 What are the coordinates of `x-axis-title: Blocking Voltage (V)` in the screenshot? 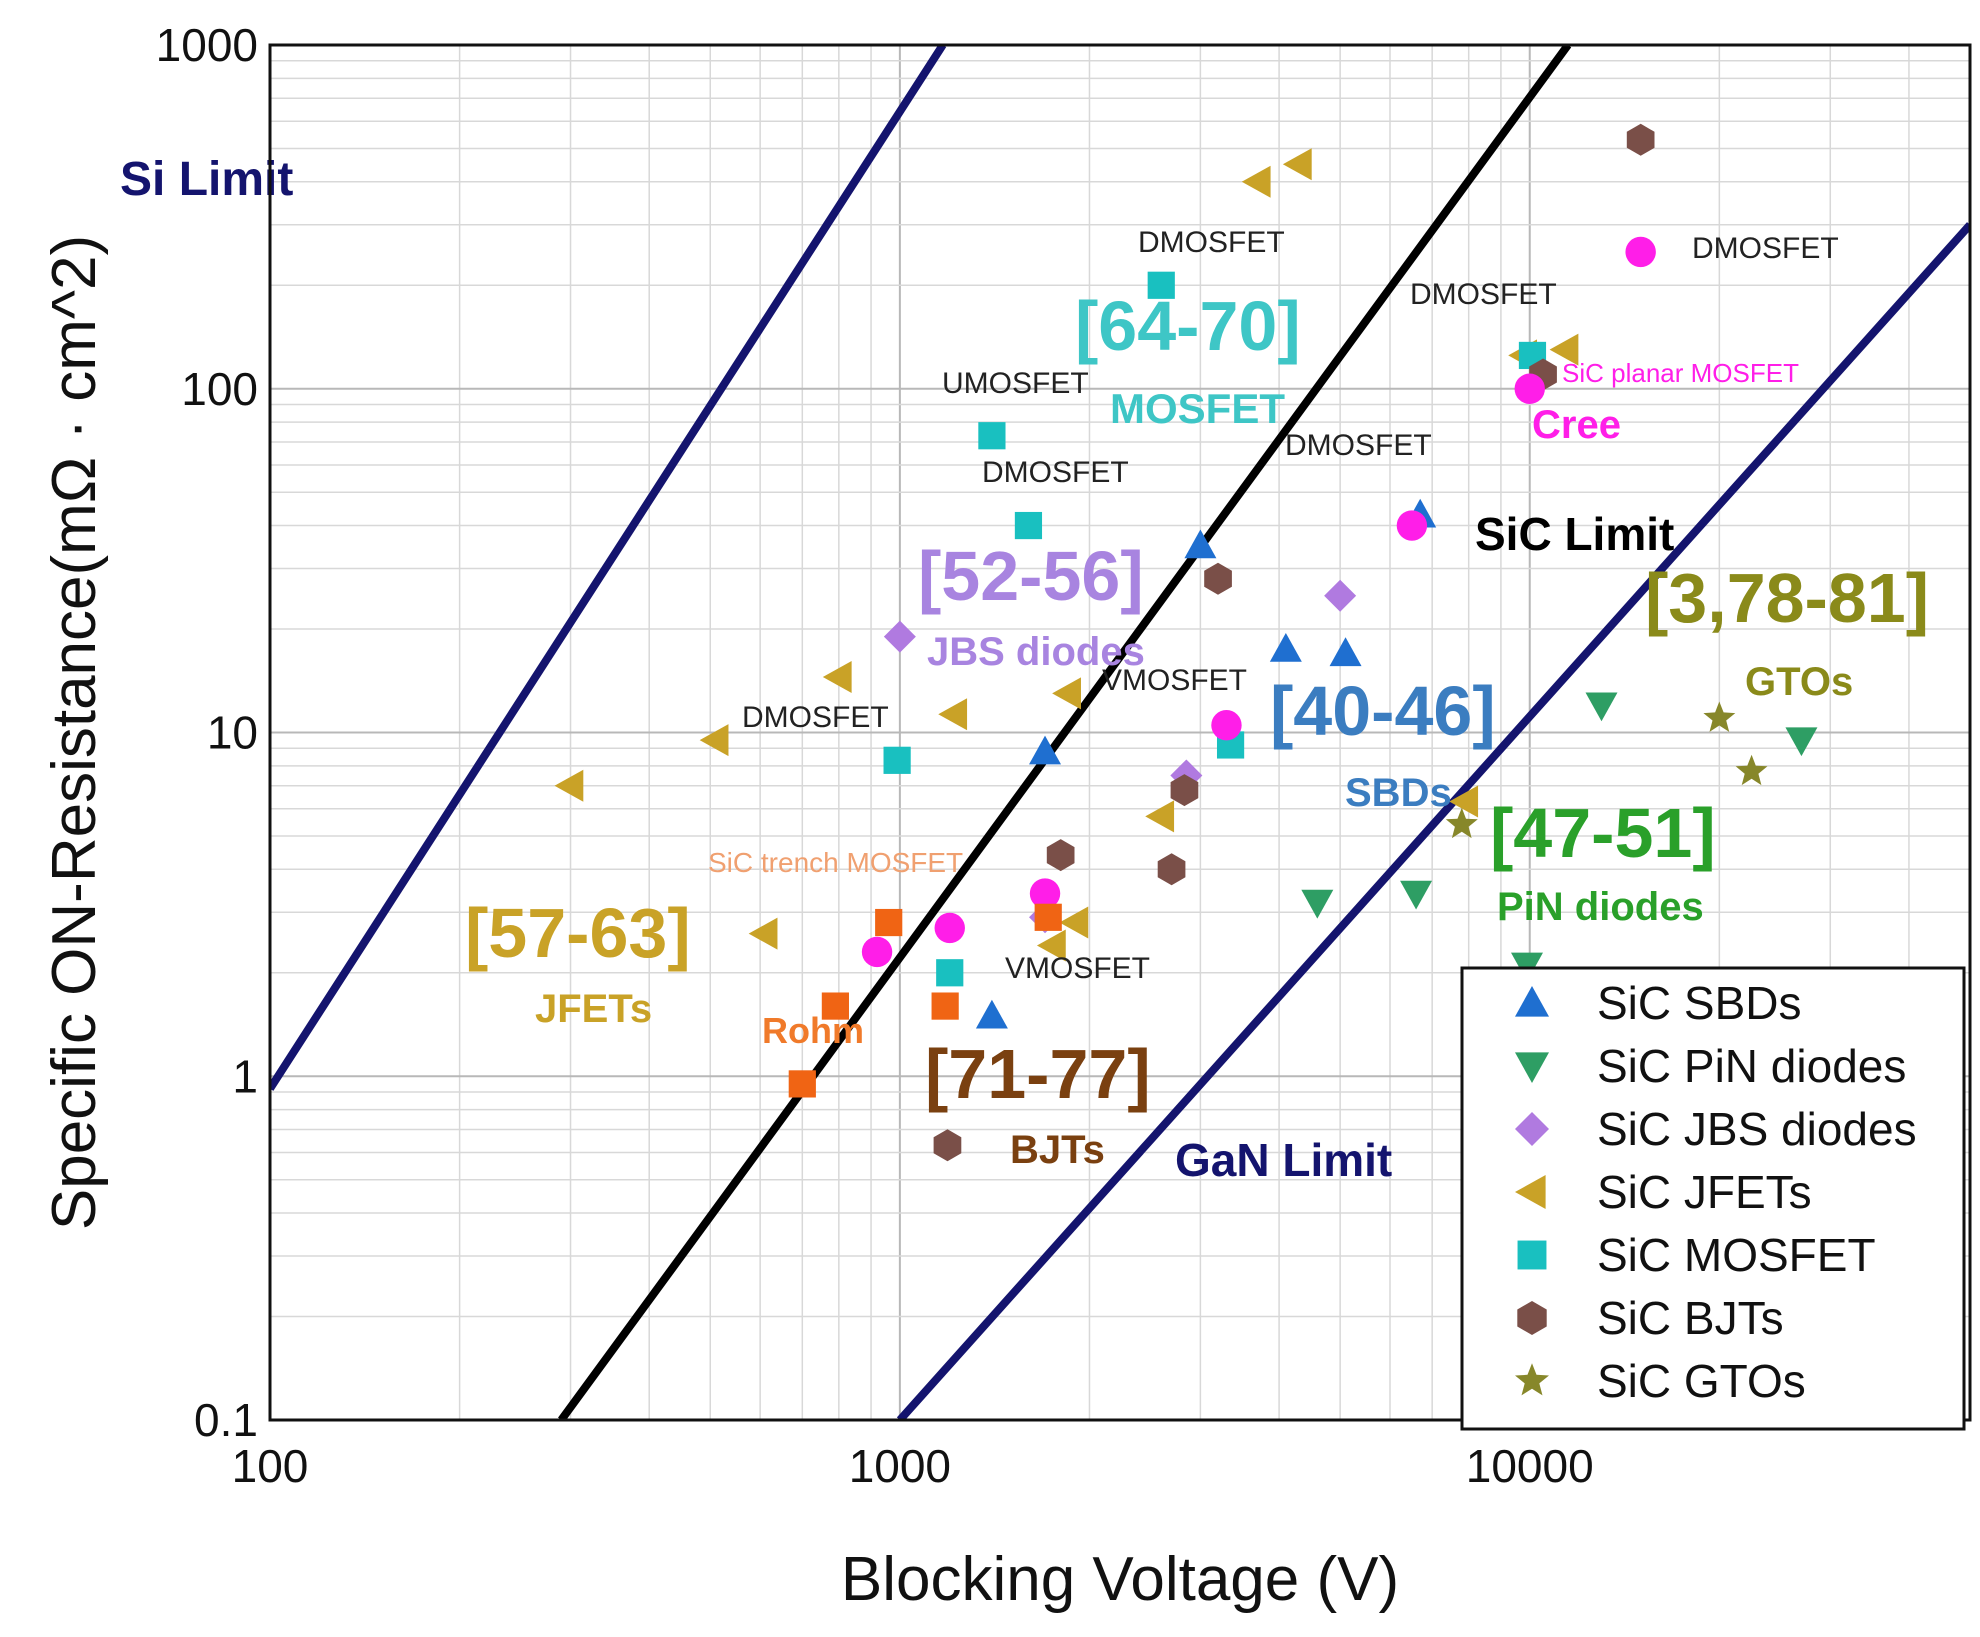 It's located at (1120, 1579).